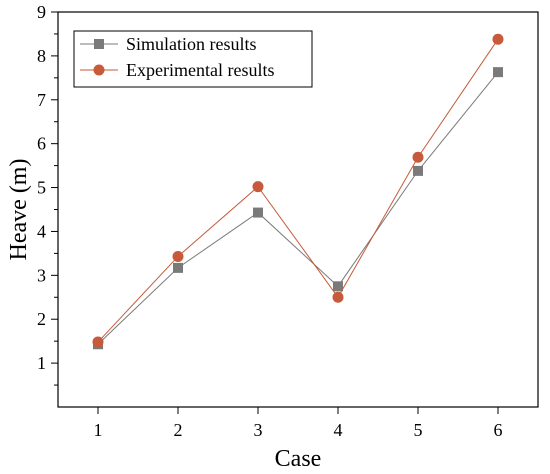 The image size is (550, 474). What do you see at coordinates (258, 430) in the screenshot?
I see `x-tick-label: 3` at bounding box center [258, 430].